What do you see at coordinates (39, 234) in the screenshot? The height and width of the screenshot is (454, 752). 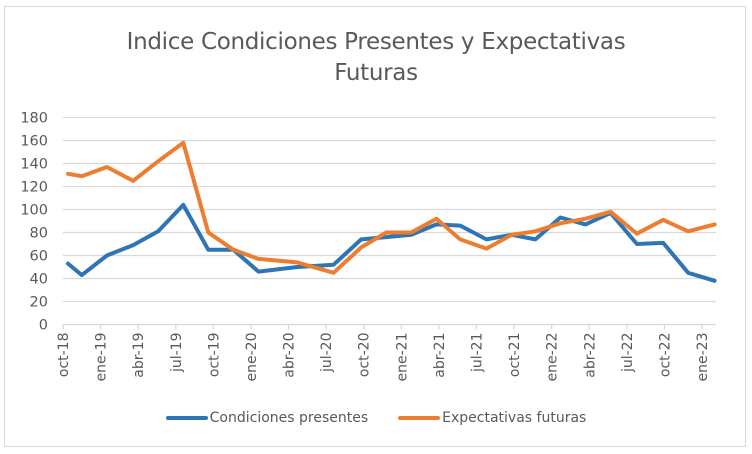 I see `y-tick-label: 80` at bounding box center [39, 234].